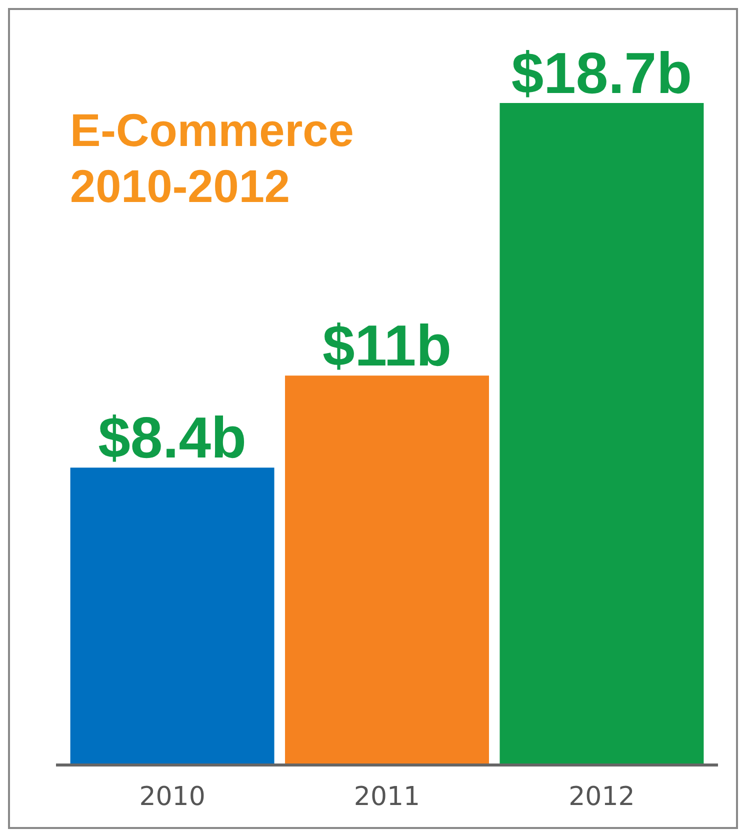 This screenshot has height=837, width=746. What do you see at coordinates (601, 73) in the screenshot?
I see `data-label: $18.7b` at bounding box center [601, 73].